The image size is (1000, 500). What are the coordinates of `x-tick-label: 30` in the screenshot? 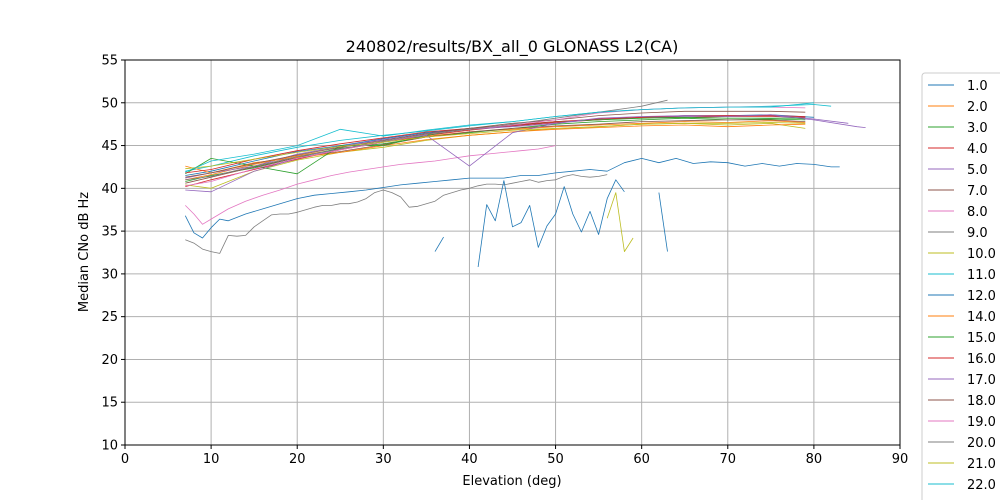 It's located at (383, 459).